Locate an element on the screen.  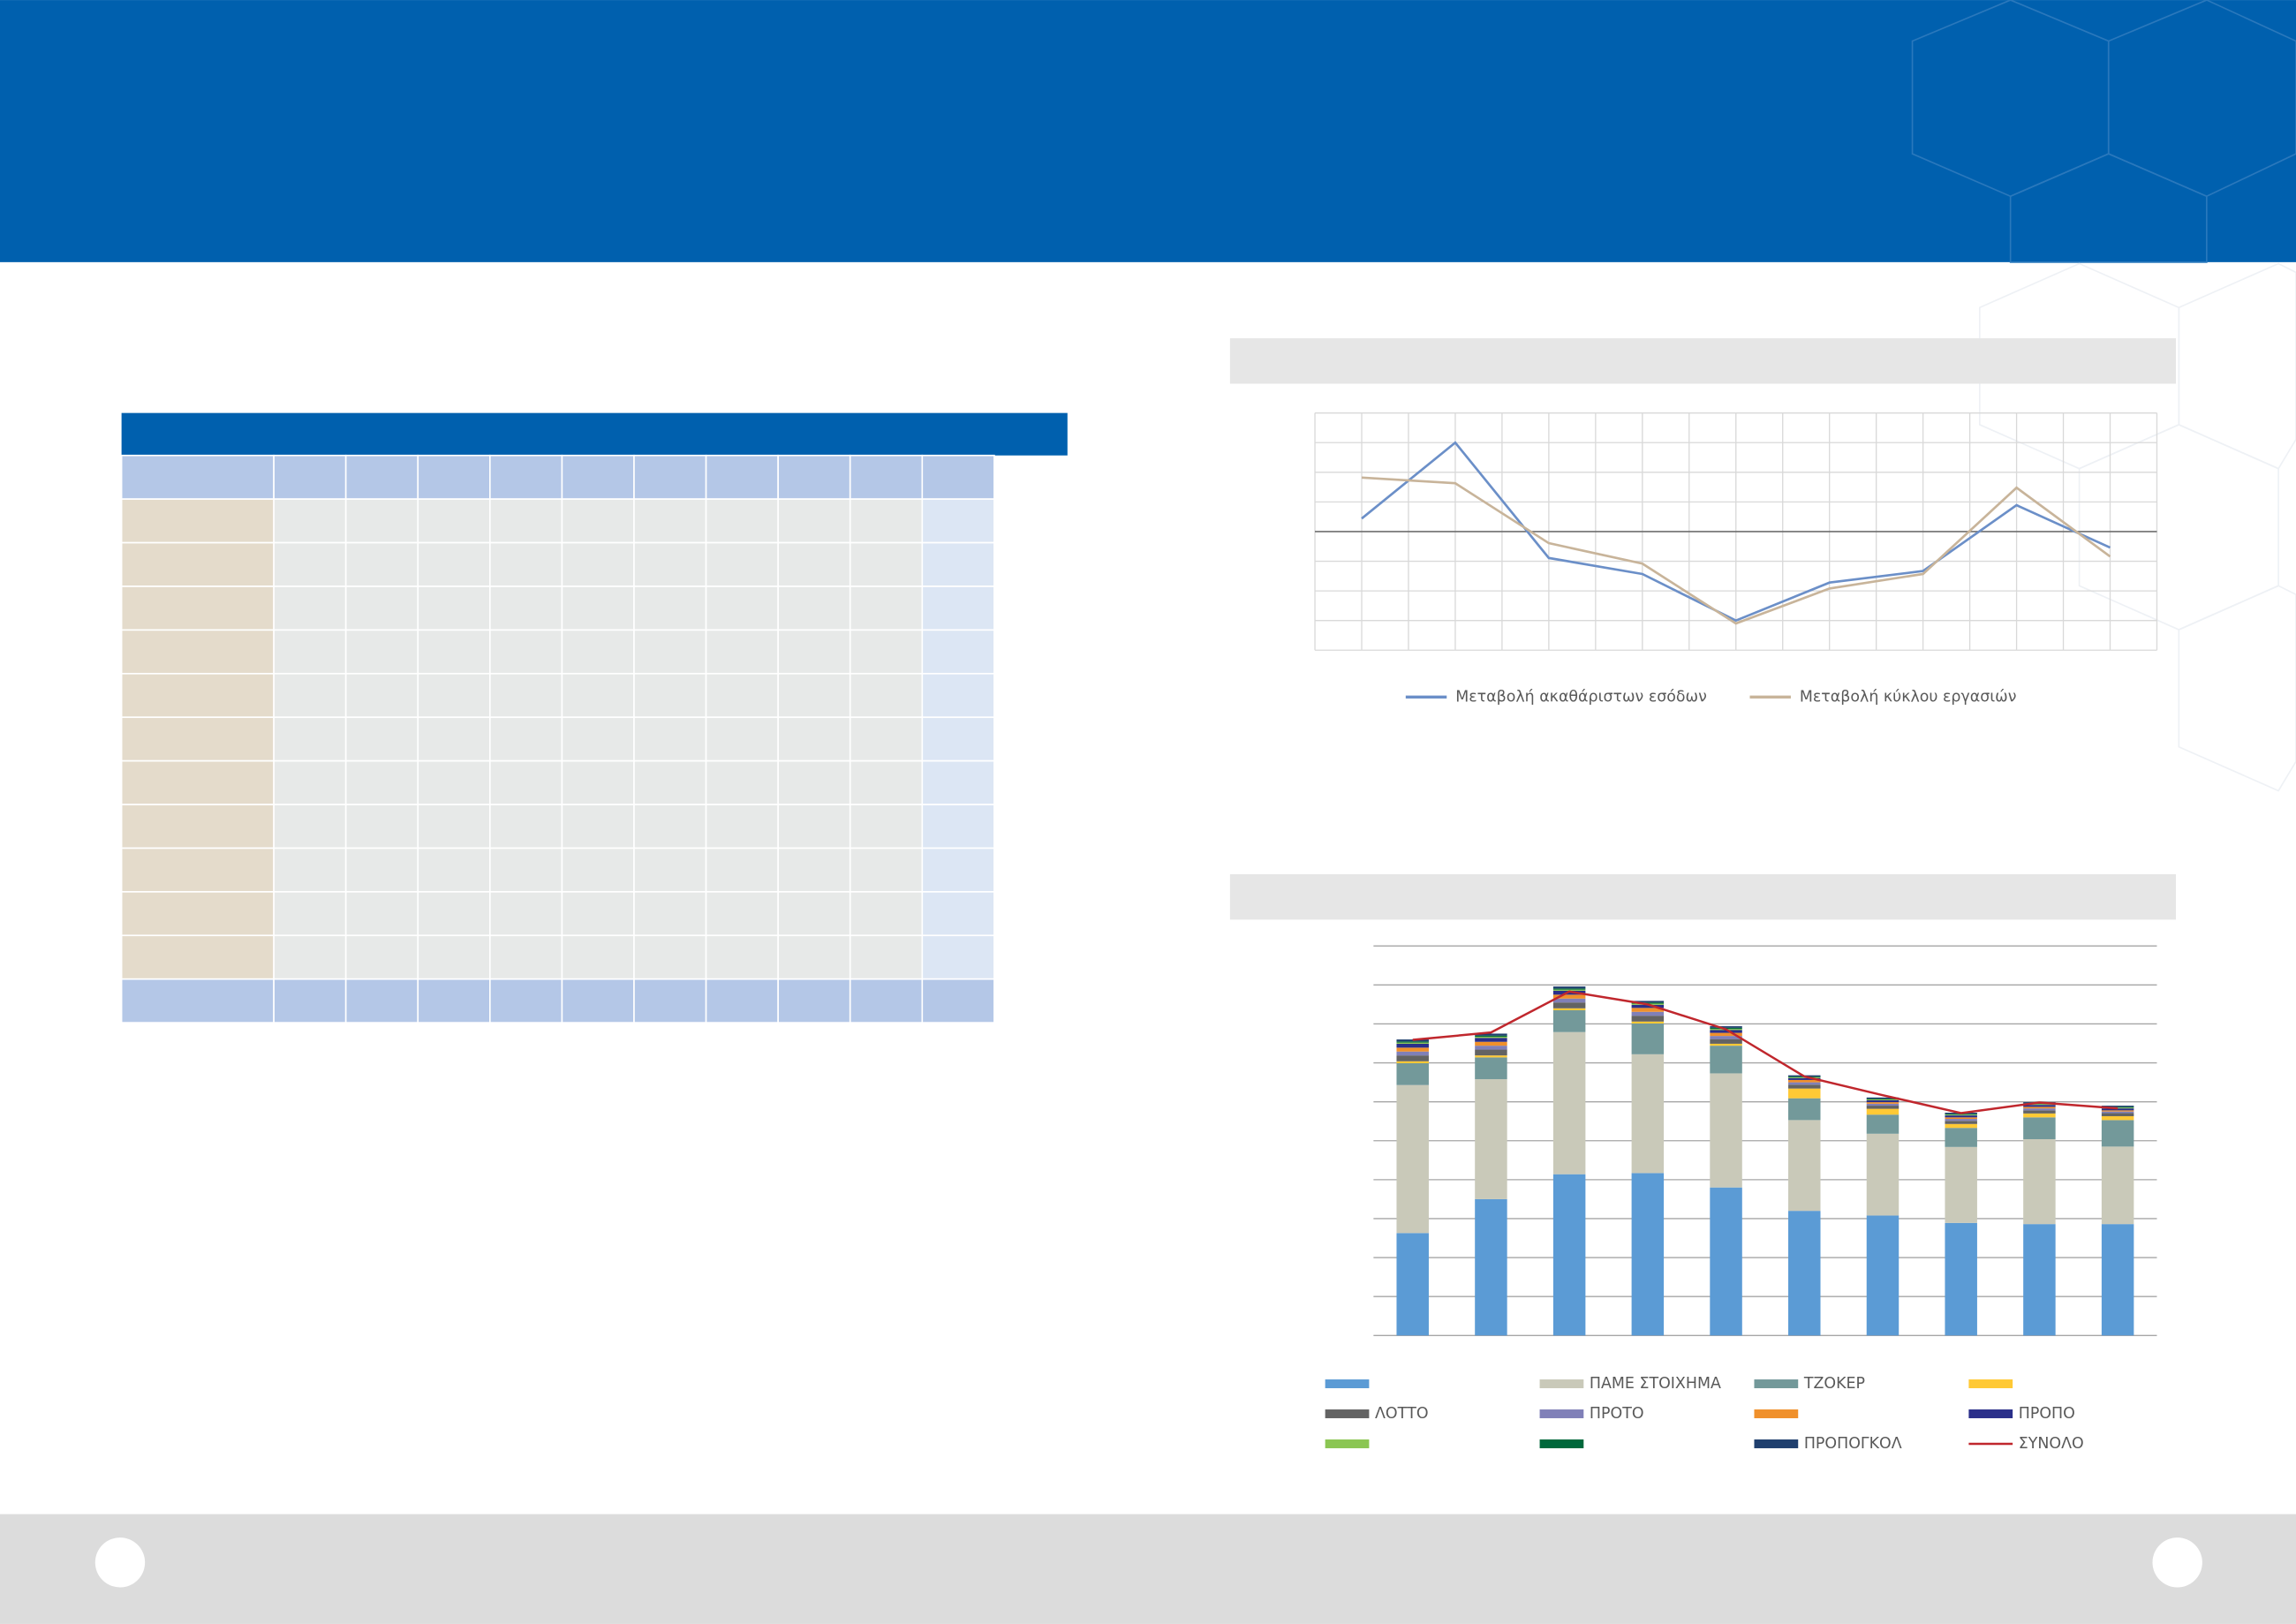
footer-band is located at coordinates (1148, 1569).